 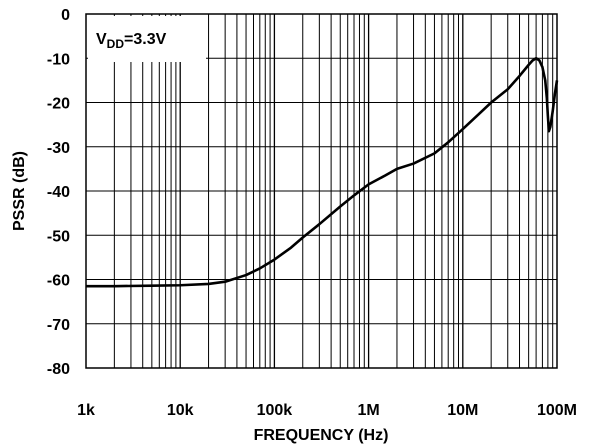 I want to click on x-tick-label: 10k, so click(x=180, y=410).